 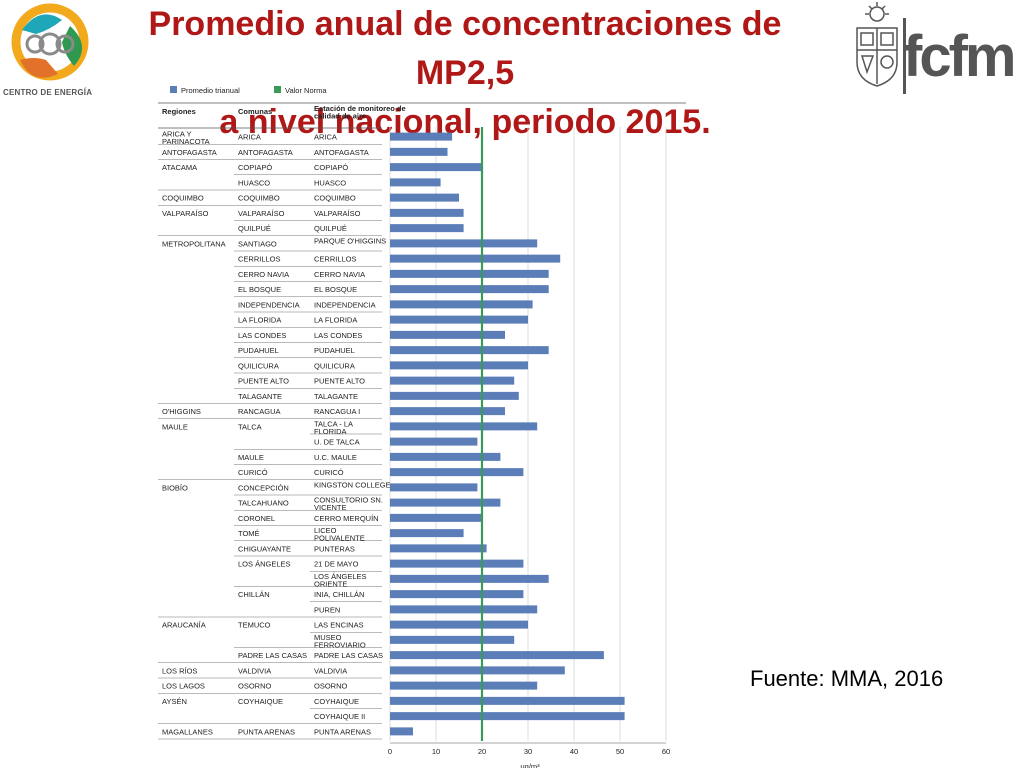 I want to click on x-axis-unit: μg/m³, so click(x=530, y=765).